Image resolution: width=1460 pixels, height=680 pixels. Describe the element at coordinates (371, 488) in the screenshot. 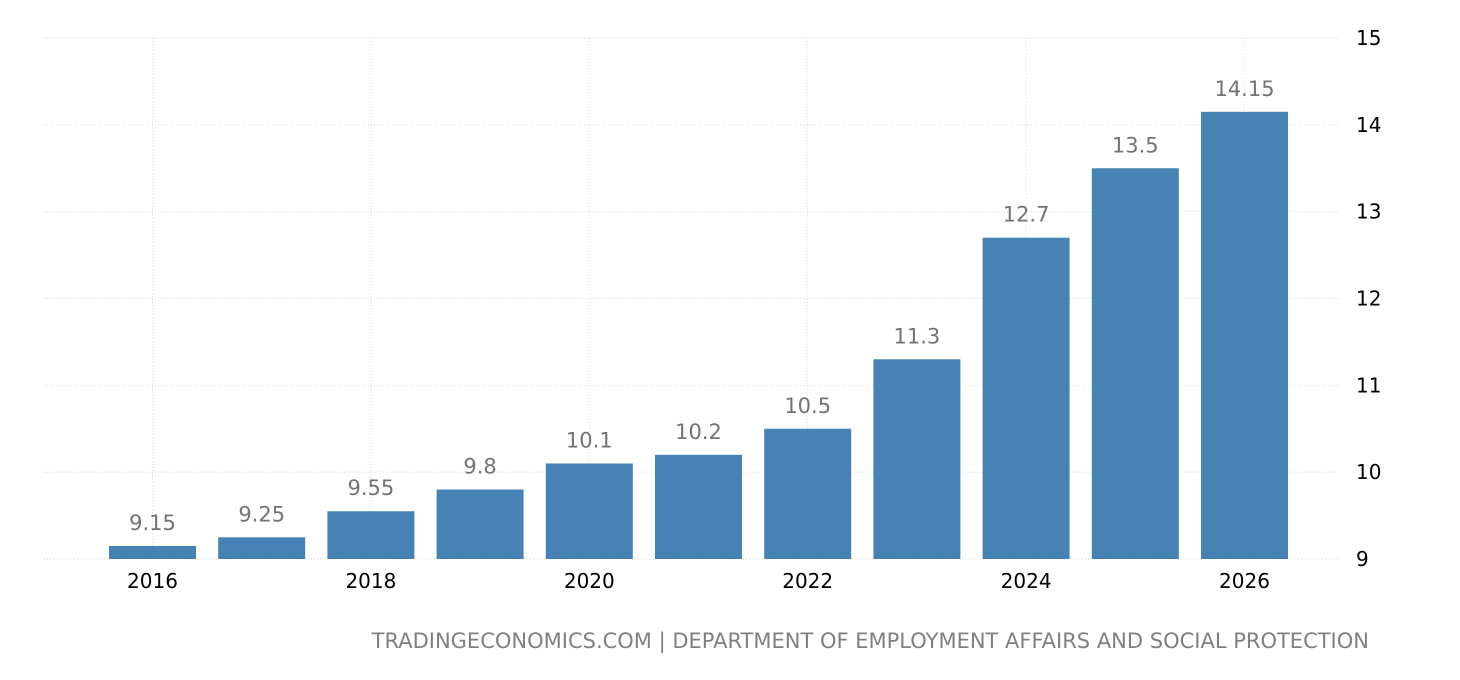

I see `data-label-2018: 9.55` at that location.